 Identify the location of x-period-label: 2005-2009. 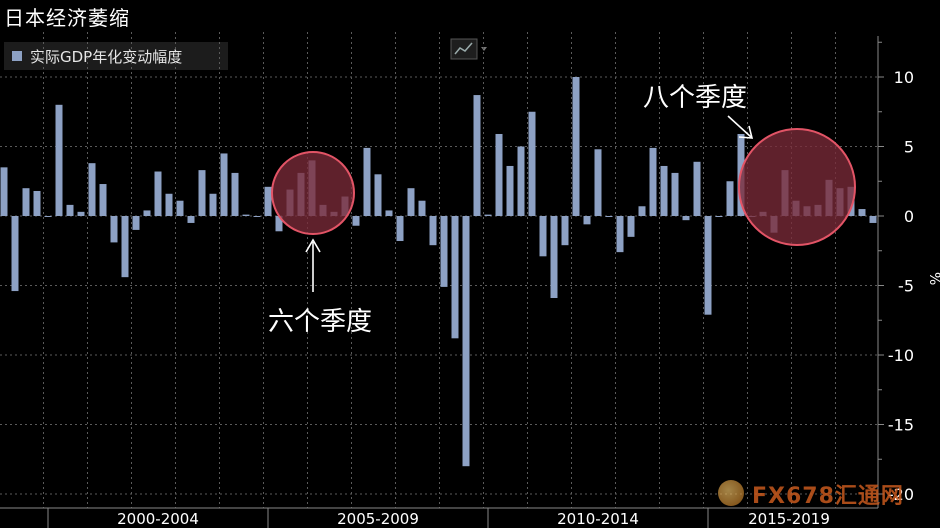
(378, 519).